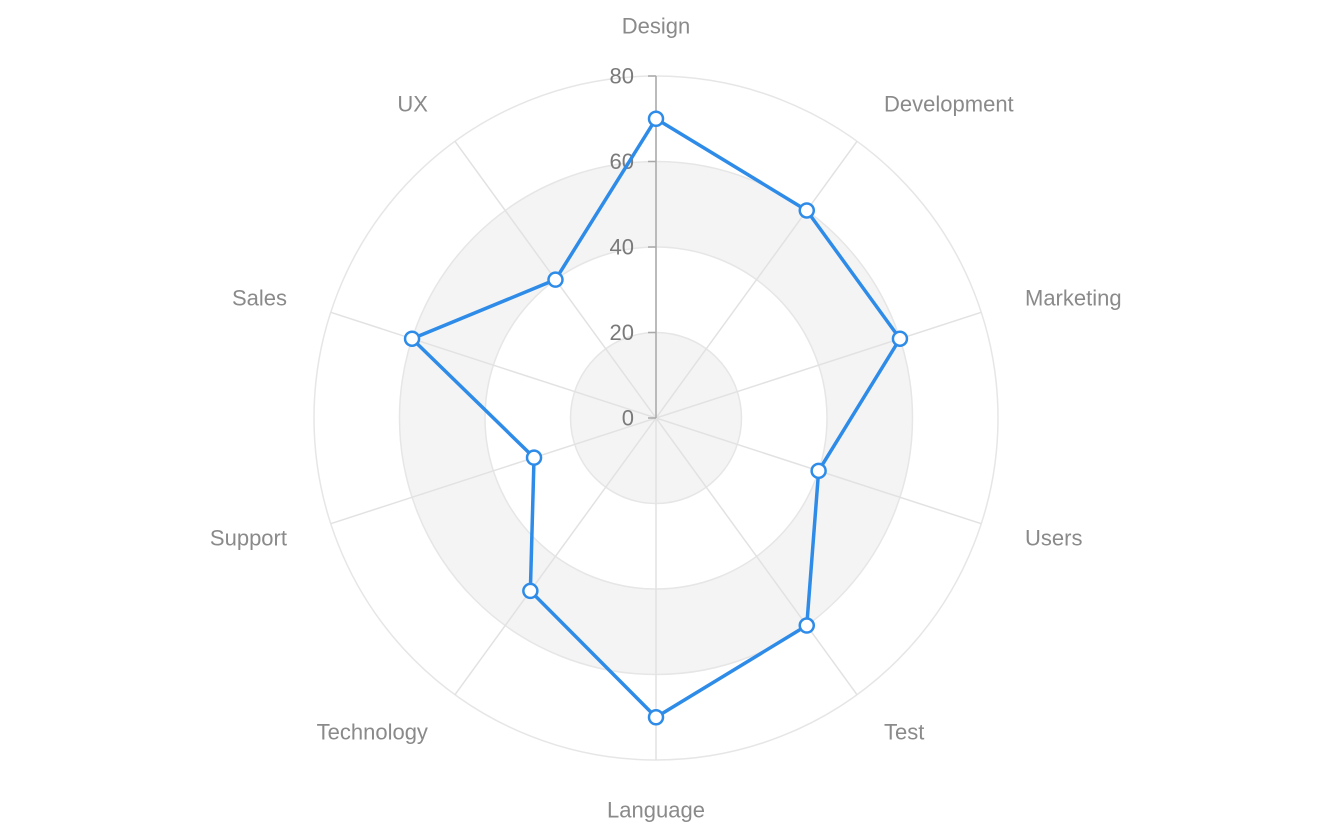 The image size is (1326, 828). I want to click on category-label: Support, so click(248, 537).